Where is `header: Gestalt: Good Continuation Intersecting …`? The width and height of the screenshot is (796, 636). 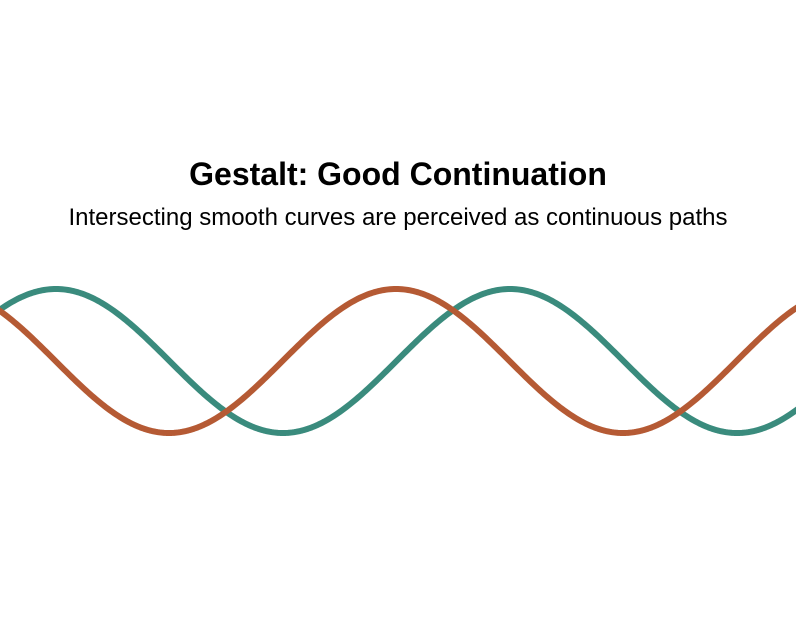 header: Gestalt: Good Continuation Intersecting … is located at coordinates (398, 196).